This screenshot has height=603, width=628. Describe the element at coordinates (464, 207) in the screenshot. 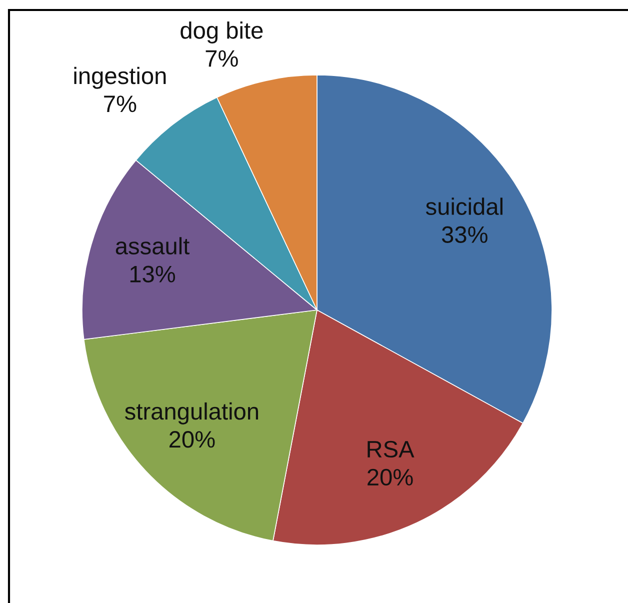

I see `slice-label: suicidal` at that location.